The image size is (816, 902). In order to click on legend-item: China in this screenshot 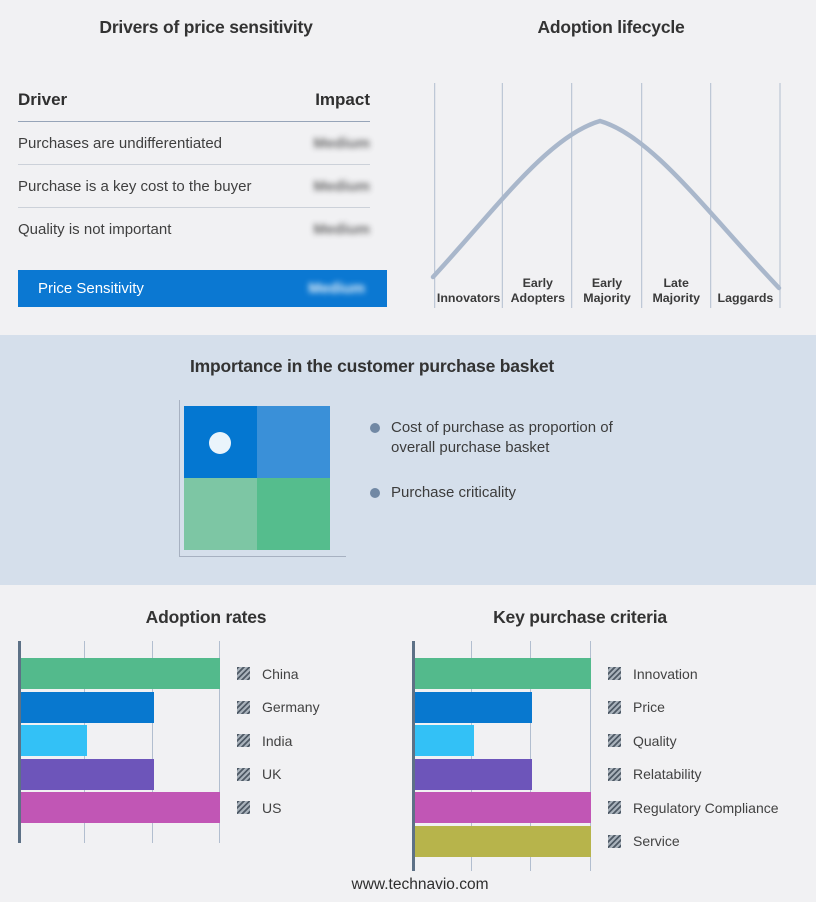, I will do `click(278, 673)`.